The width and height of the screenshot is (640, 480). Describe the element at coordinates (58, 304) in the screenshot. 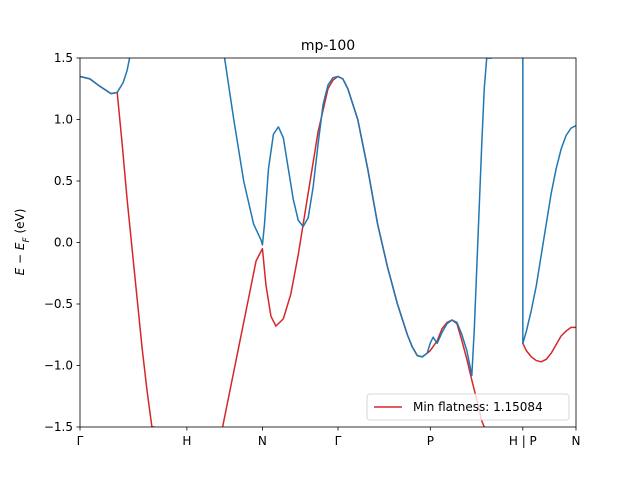

I see `y-tick-label: −0.5` at that location.